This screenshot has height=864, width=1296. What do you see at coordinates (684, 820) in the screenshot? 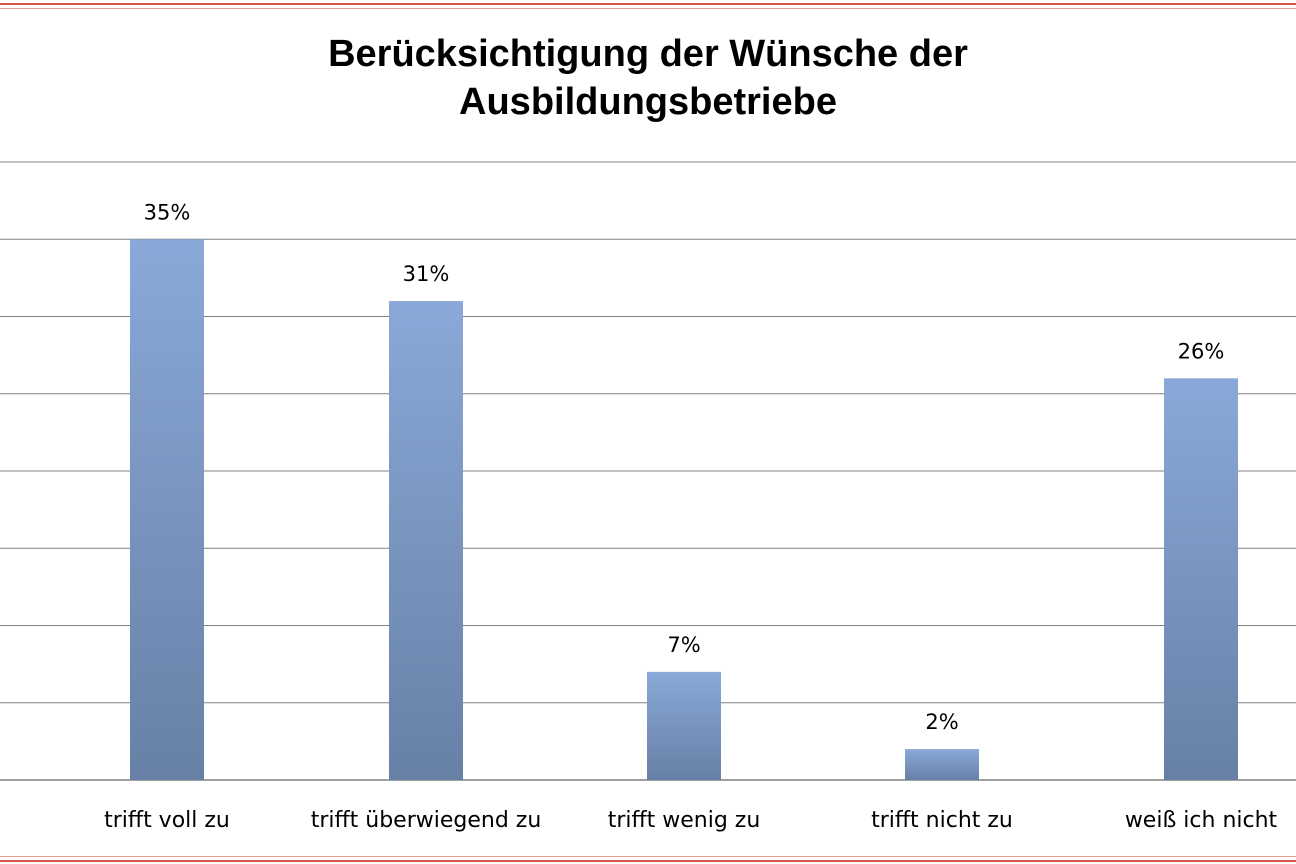
I see `category-label: trifft wenig zu` at bounding box center [684, 820].